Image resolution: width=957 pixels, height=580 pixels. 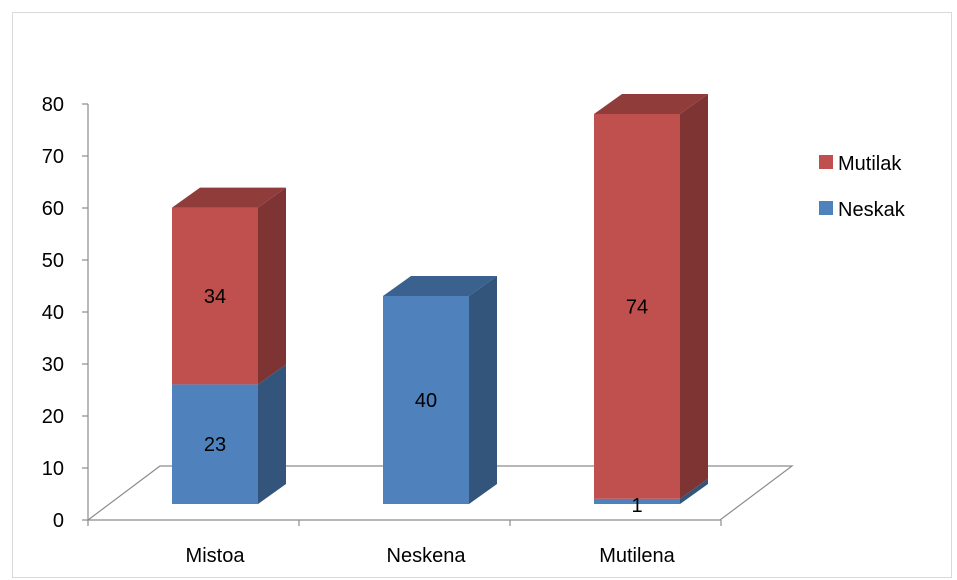 I want to click on data-label: 34, so click(x=215, y=297).